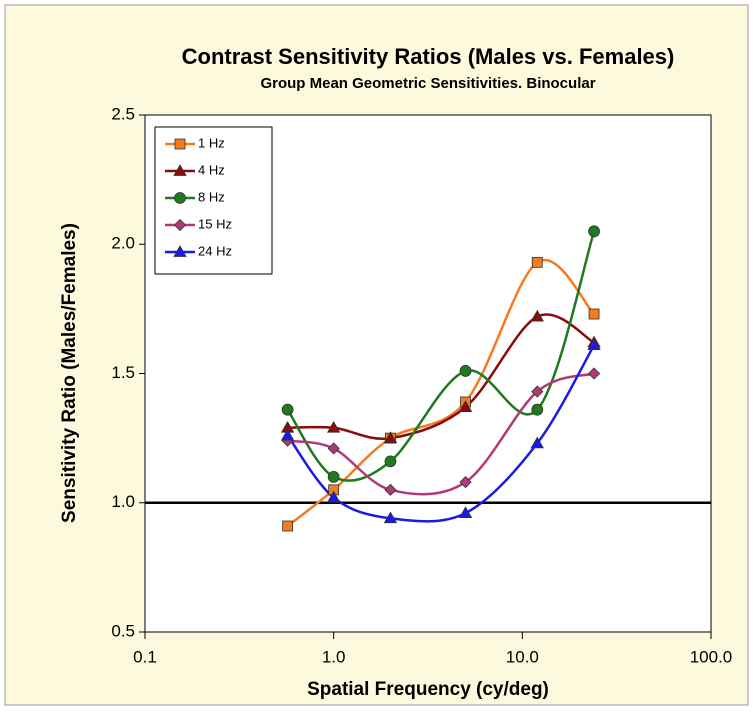 This screenshot has height=715, width=753. Describe the element at coordinates (211, 169) in the screenshot. I see `legend-label: 4 Hz` at that location.